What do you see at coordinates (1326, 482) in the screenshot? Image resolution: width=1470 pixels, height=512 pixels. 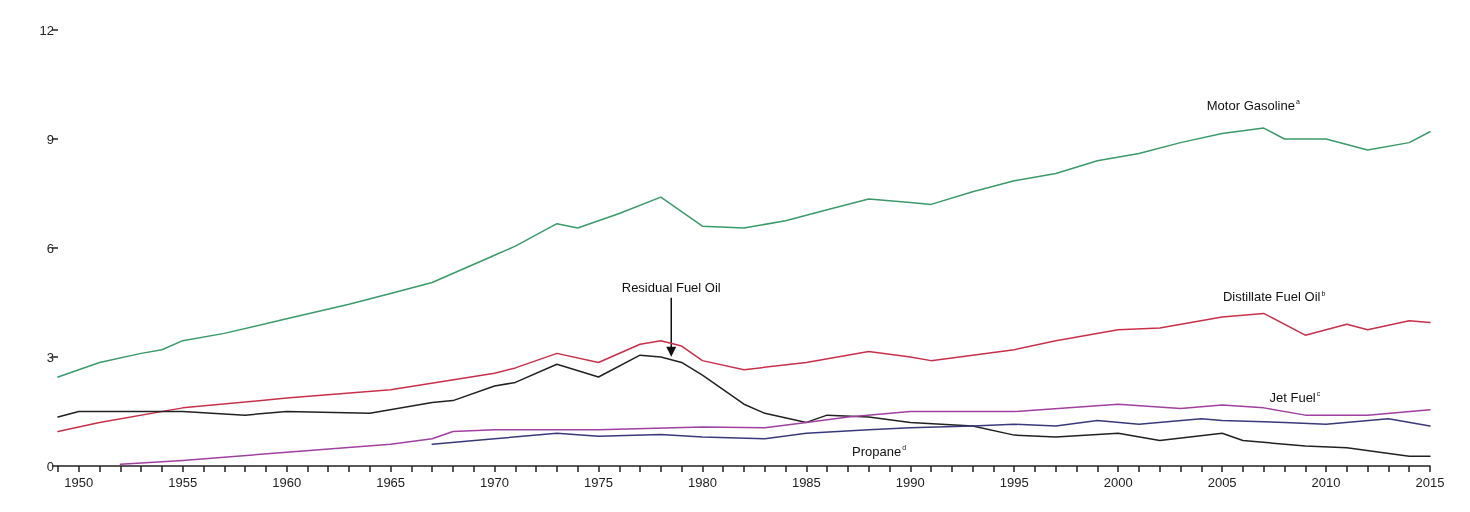 I see `x-tick-label: 2010` at bounding box center [1326, 482].